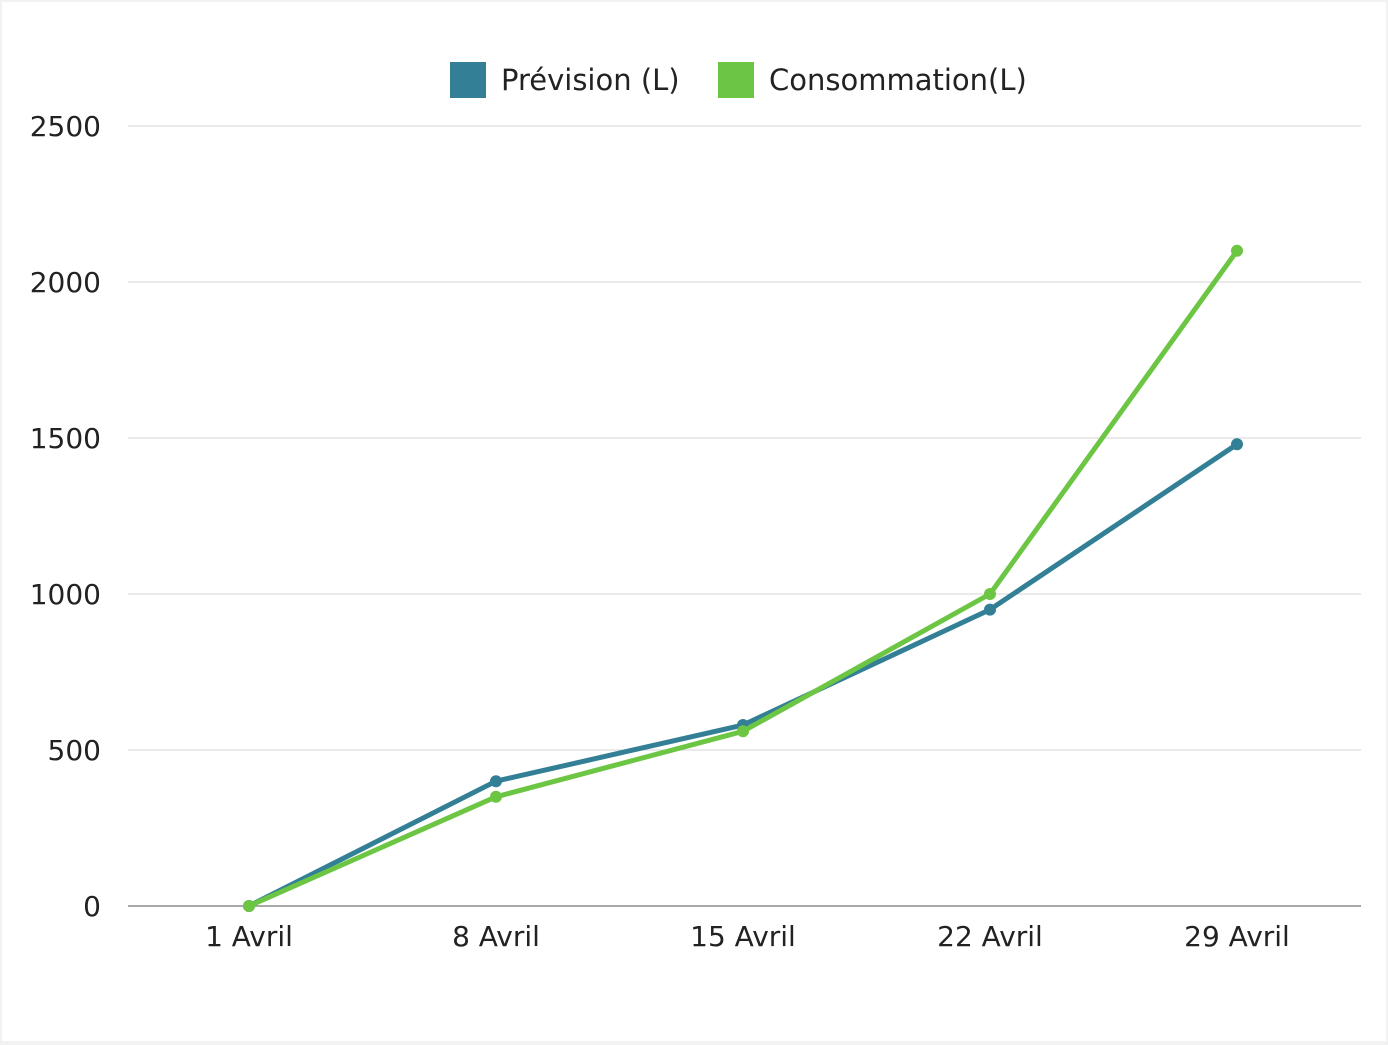 This screenshot has width=1388, height=1045. Describe the element at coordinates (898, 80) in the screenshot. I see `legend-label: Consommation(L)` at that location.